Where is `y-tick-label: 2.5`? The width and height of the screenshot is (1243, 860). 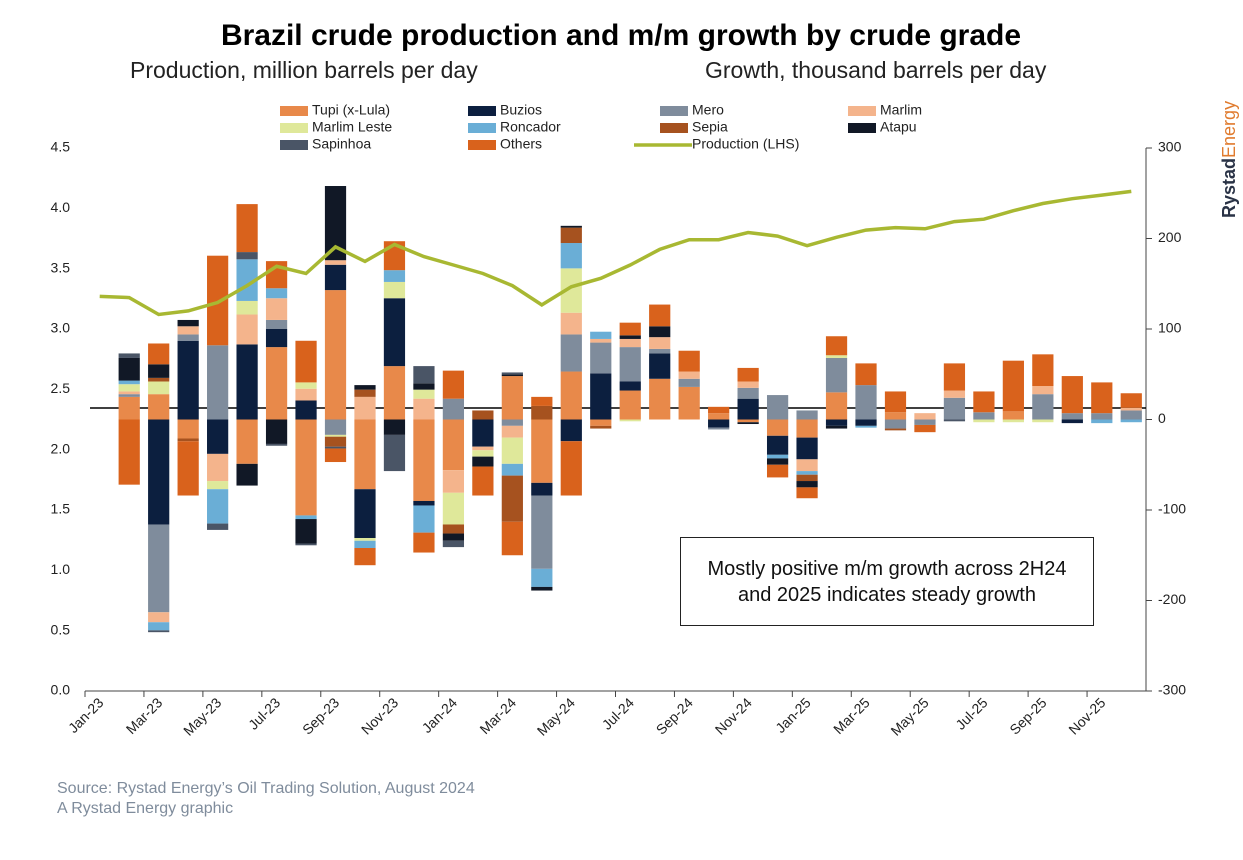 y-tick-label: 2.5 is located at coordinates (61, 388).